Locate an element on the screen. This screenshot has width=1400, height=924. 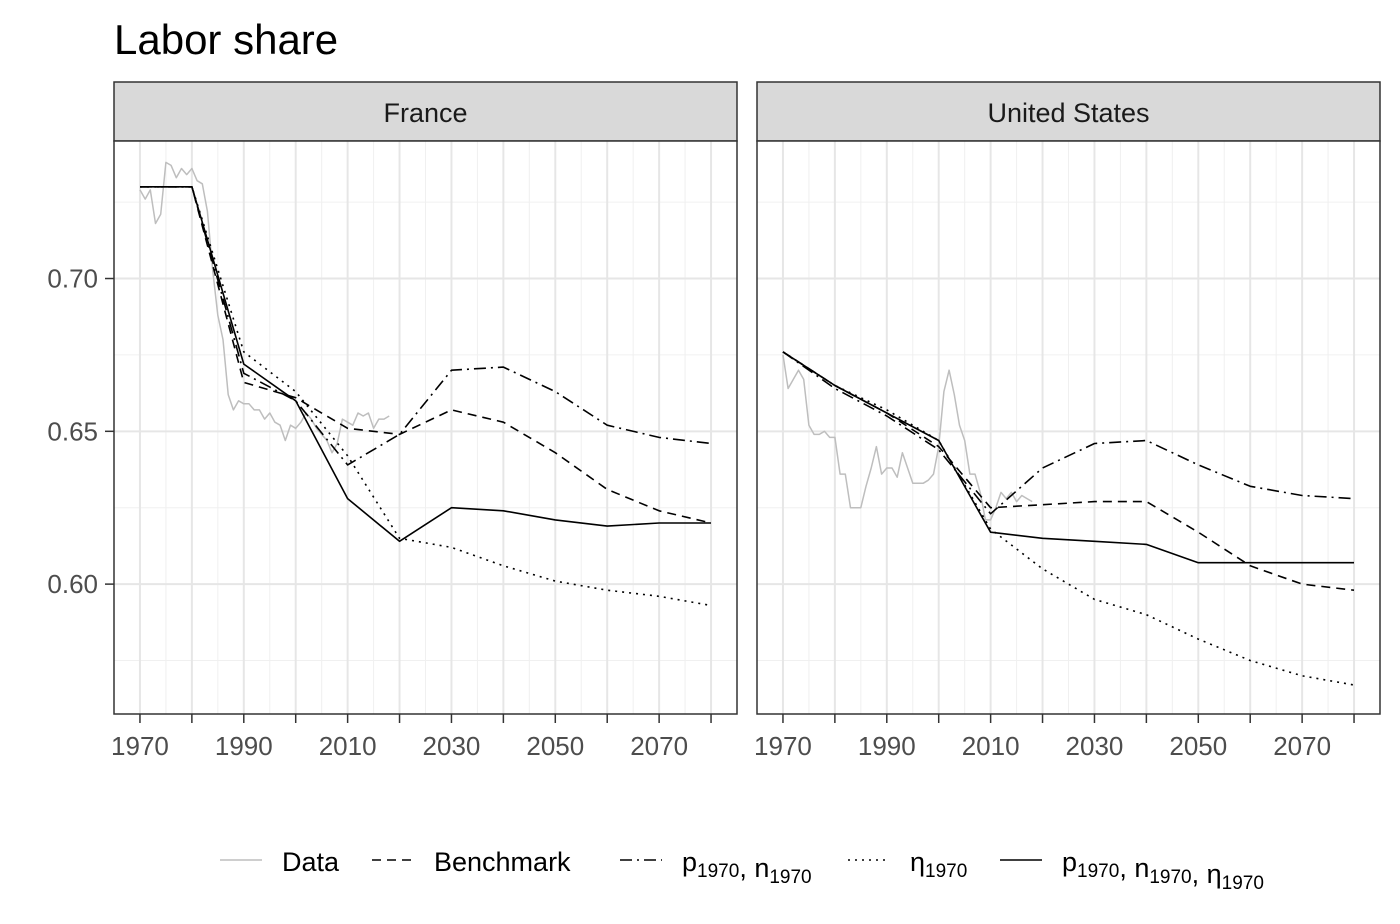
legend-label-data: Data is located at coordinates (311, 862).